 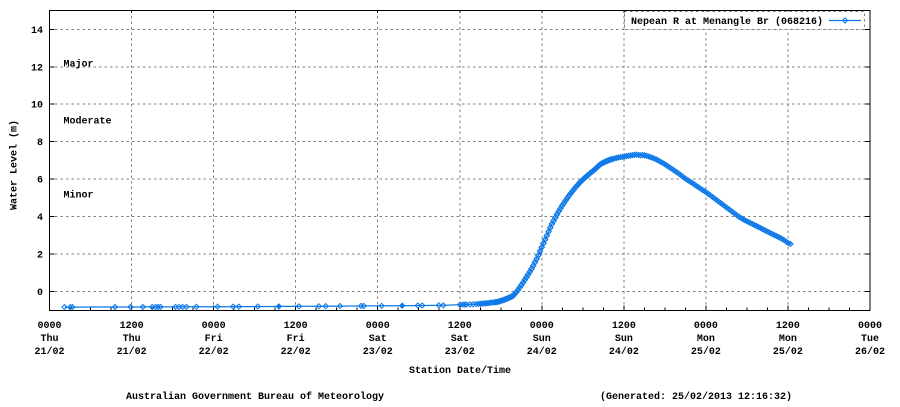 I want to click on svg-text: 4, so click(x=40, y=218).